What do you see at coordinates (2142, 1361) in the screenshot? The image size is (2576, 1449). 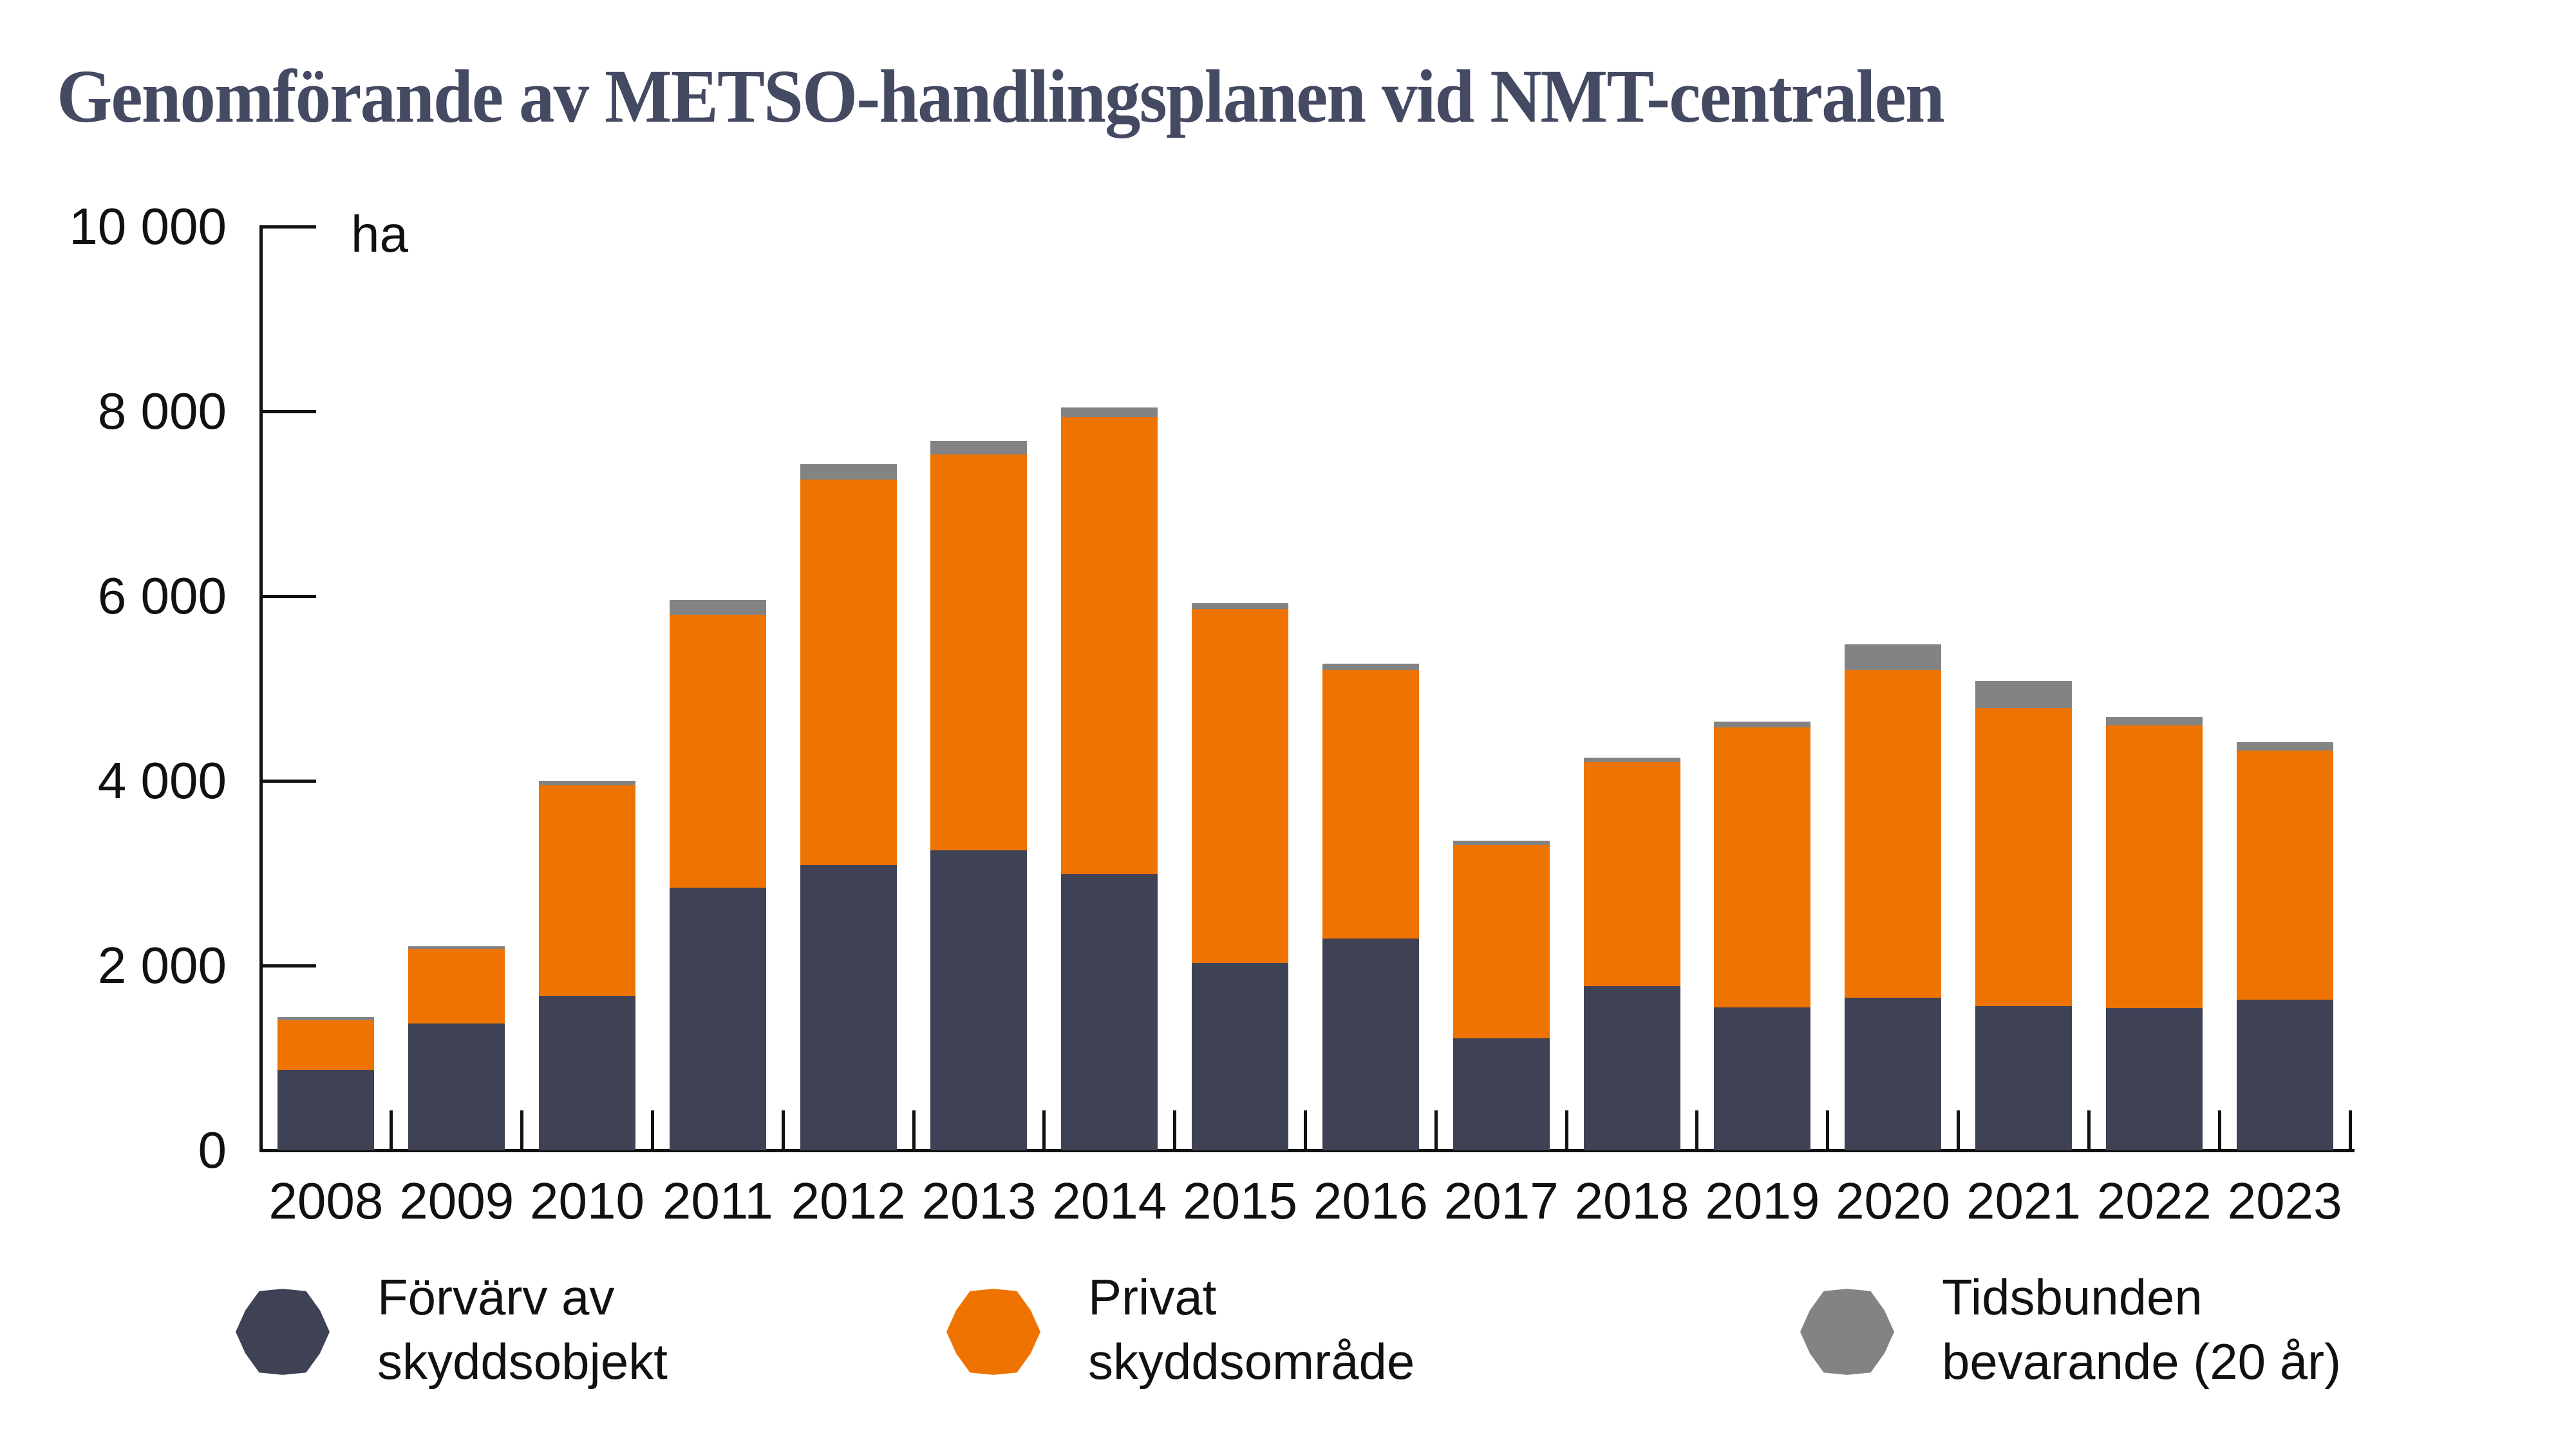 I see `legend-label-tidsbunden-line2: bevarande (20 år)` at bounding box center [2142, 1361].